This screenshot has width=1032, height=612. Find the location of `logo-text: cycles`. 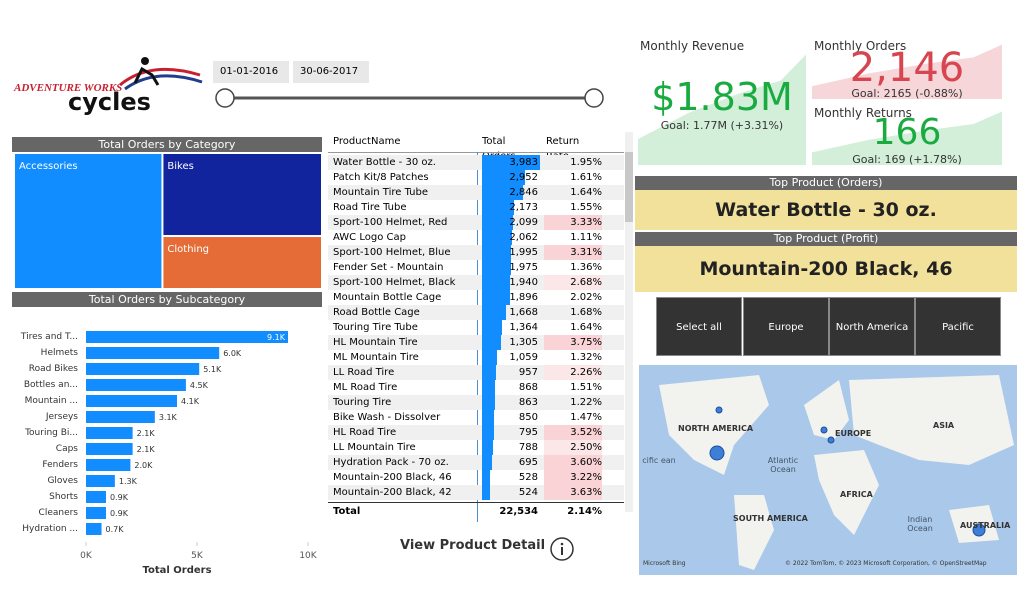

logo-text: cycles is located at coordinates (109, 102).